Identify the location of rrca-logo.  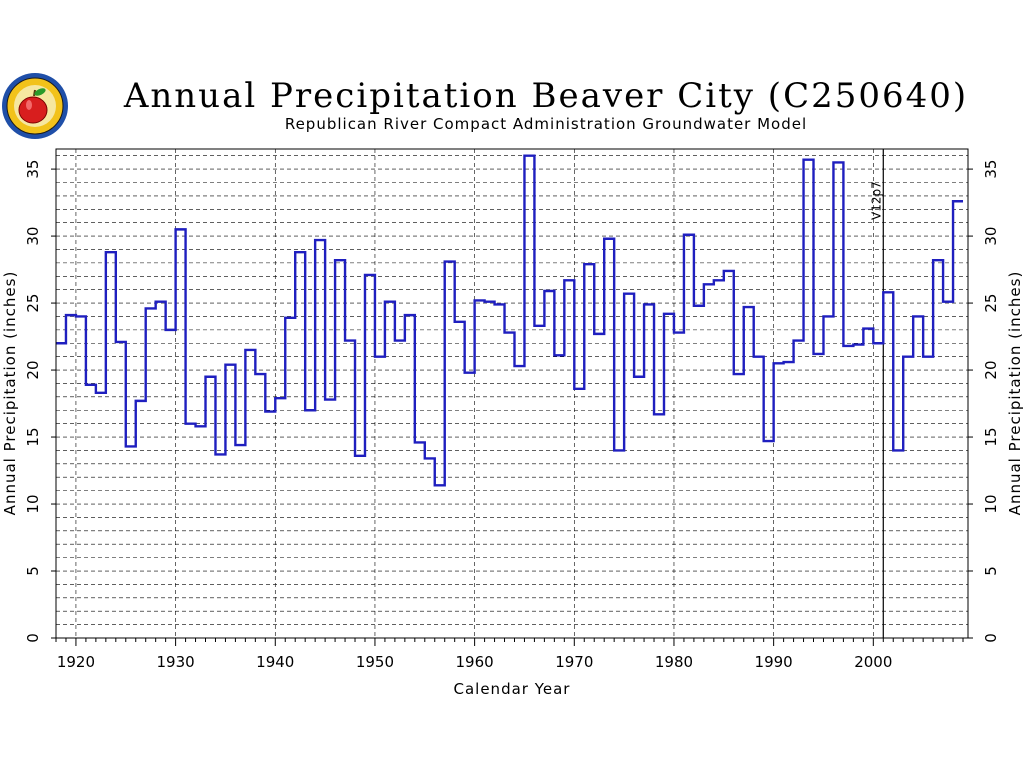
(35, 106).